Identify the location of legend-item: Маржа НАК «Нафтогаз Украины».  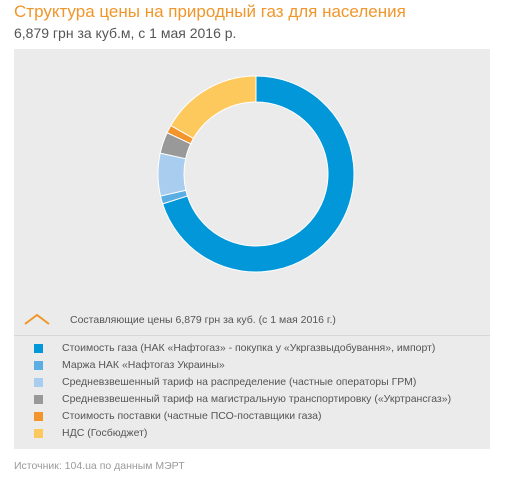
(252, 366).